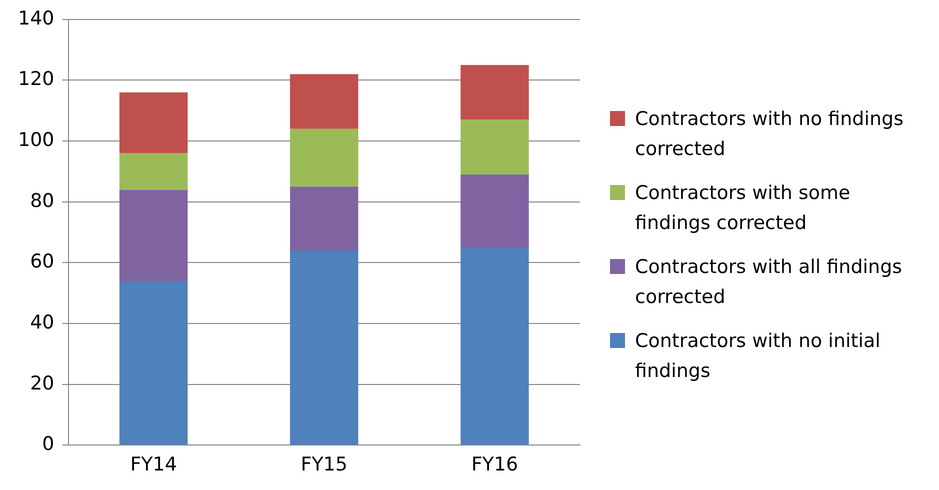  I want to click on y-tick-label: 60, so click(42, 261).